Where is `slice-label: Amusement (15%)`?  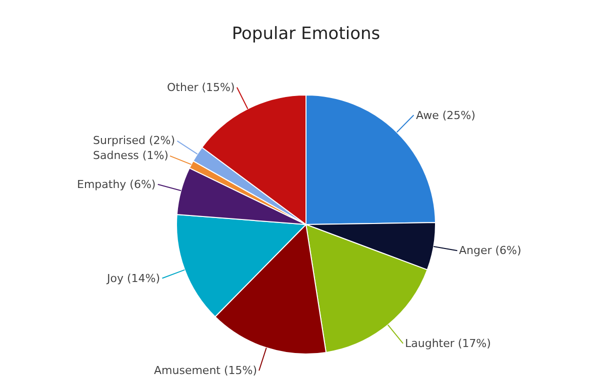 slice-label: Amusement (15%) is located at coordinates (206, 370).